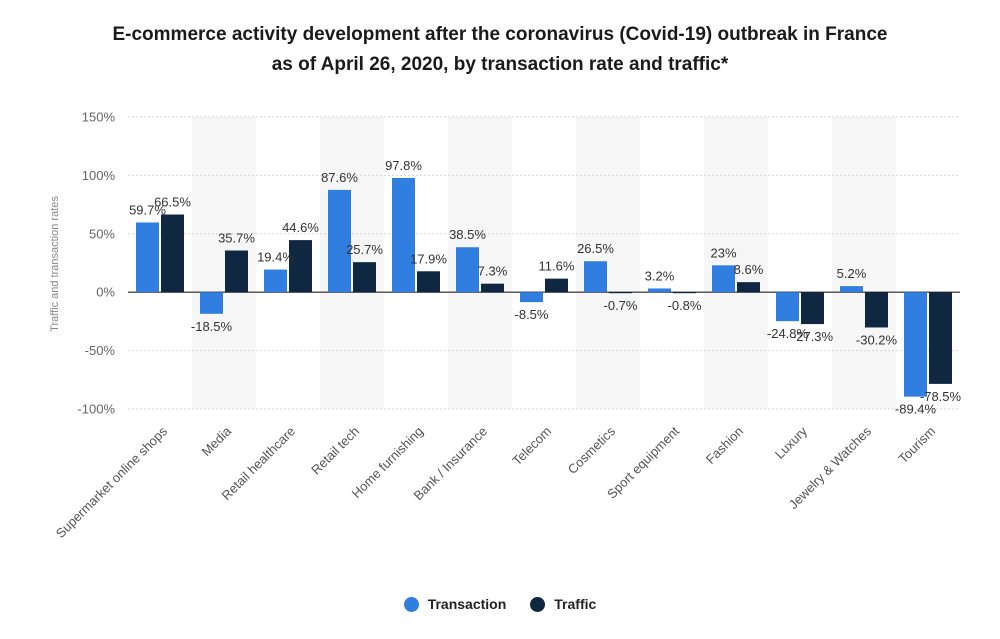  I want to click on x-tick-label: Luxury, so click(791, 442).